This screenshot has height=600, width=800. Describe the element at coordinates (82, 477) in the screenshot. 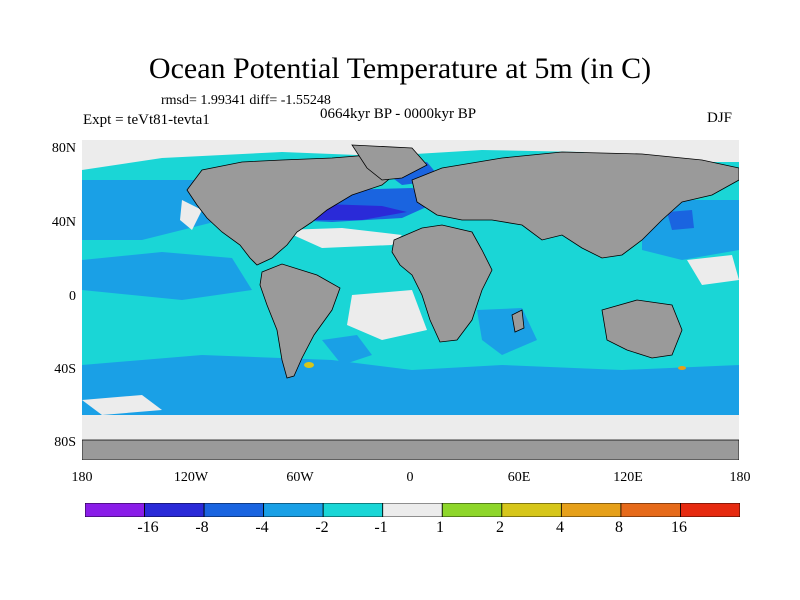

I see `lon-tick-180w: 180` at that location.